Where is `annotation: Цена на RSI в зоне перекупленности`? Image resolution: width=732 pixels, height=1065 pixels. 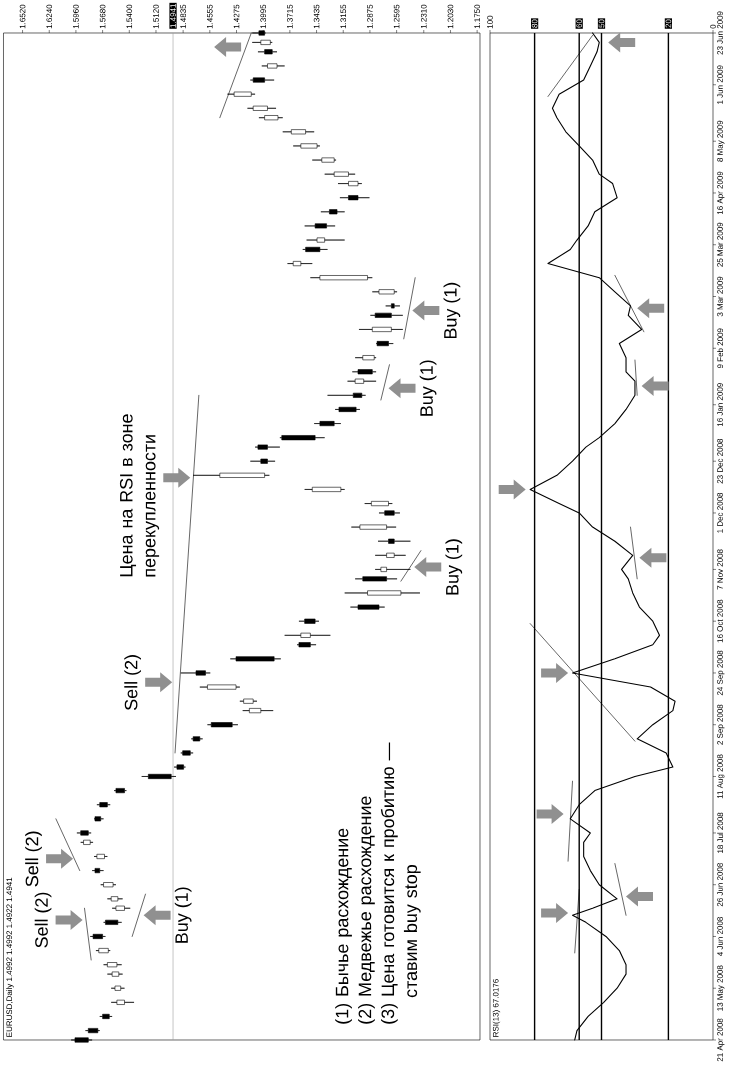 annotation: Цена на RSI в зоне перекупленности is located at coordinates (139, 495).